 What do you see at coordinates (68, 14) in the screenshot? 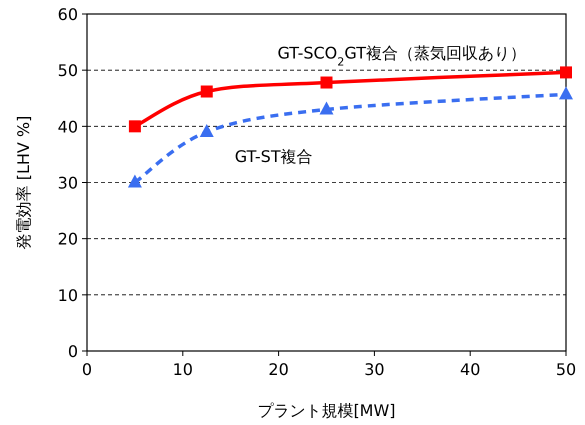
I see `y-tick-label: 60` at bounding box center [68, 14].